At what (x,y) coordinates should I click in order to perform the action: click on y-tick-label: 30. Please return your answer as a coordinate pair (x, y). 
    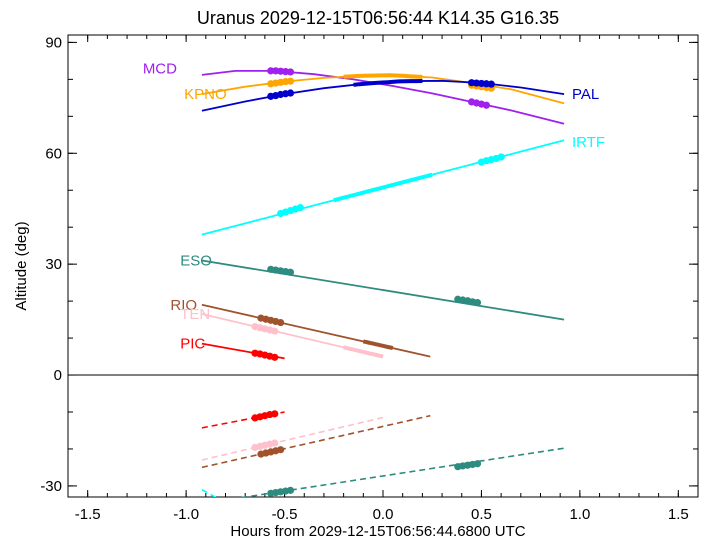
    Looking at the image, I should click on (53, 264).